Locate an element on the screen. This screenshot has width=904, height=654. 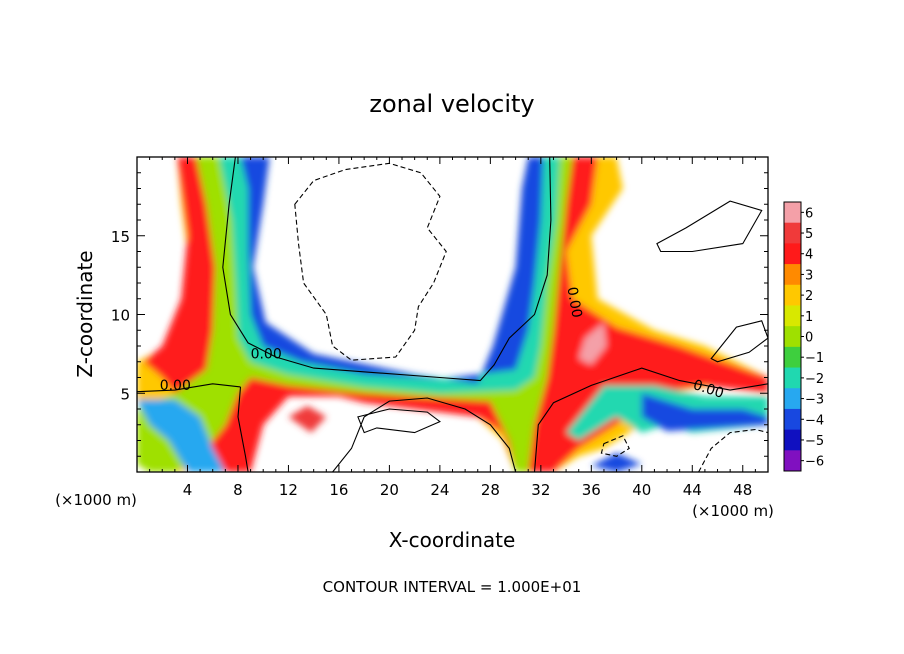
x-unit-left: (×1000 m) is located at coordinates (96, 500).